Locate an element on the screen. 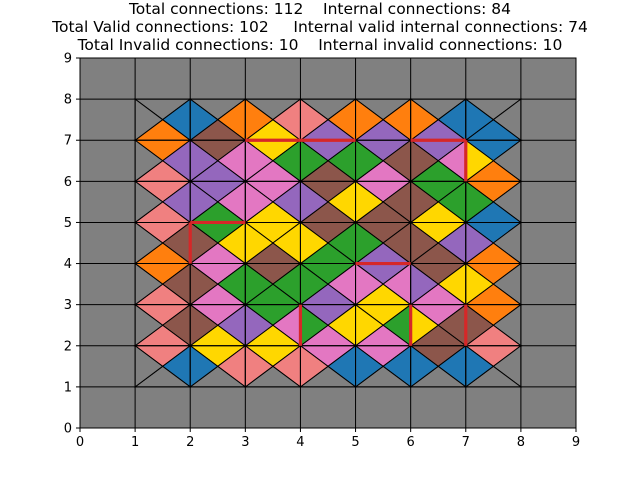  x-tick-label: 5 is located at coordinates (355, 442).